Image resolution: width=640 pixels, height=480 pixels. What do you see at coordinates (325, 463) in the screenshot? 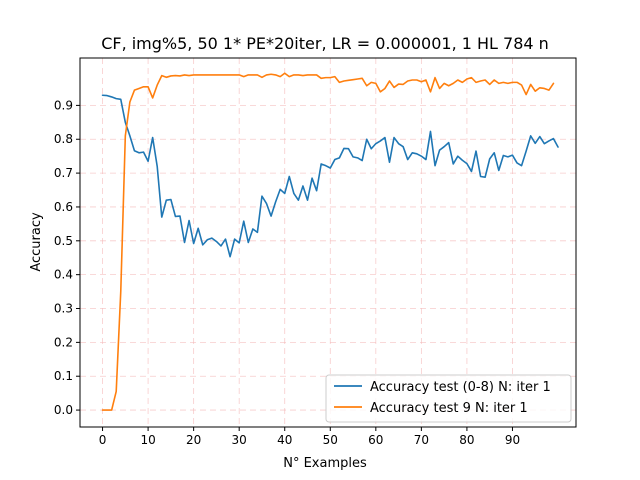
I see `x-axis-label: N° Examples` at bounding box center [325, 463].